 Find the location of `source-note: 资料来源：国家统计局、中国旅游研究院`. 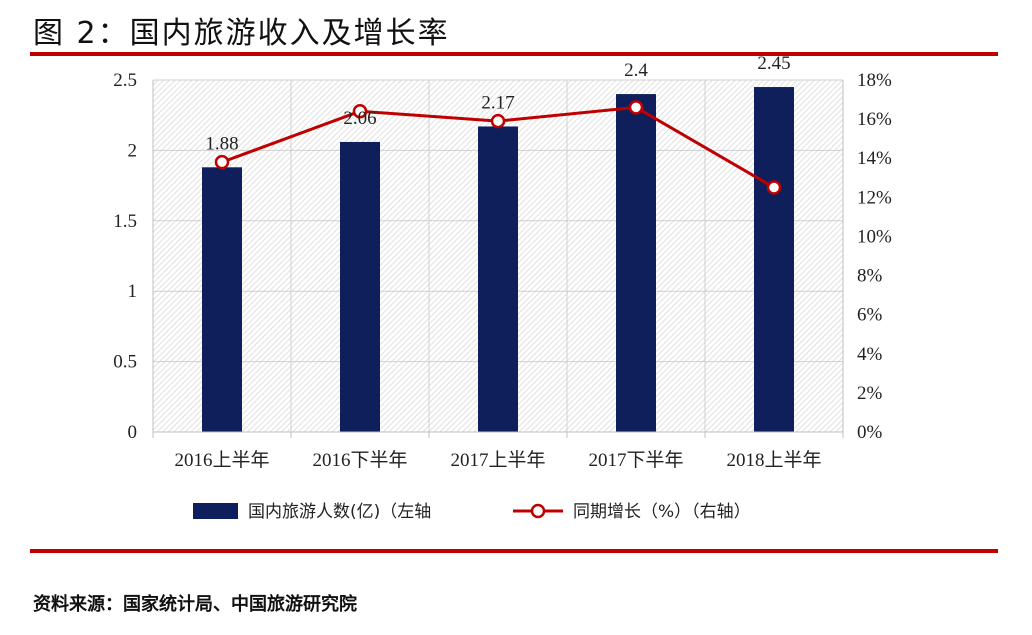

source-note: 资料来源：国家统计局、中国旅游研究院 is located at coordinates (195, 604).